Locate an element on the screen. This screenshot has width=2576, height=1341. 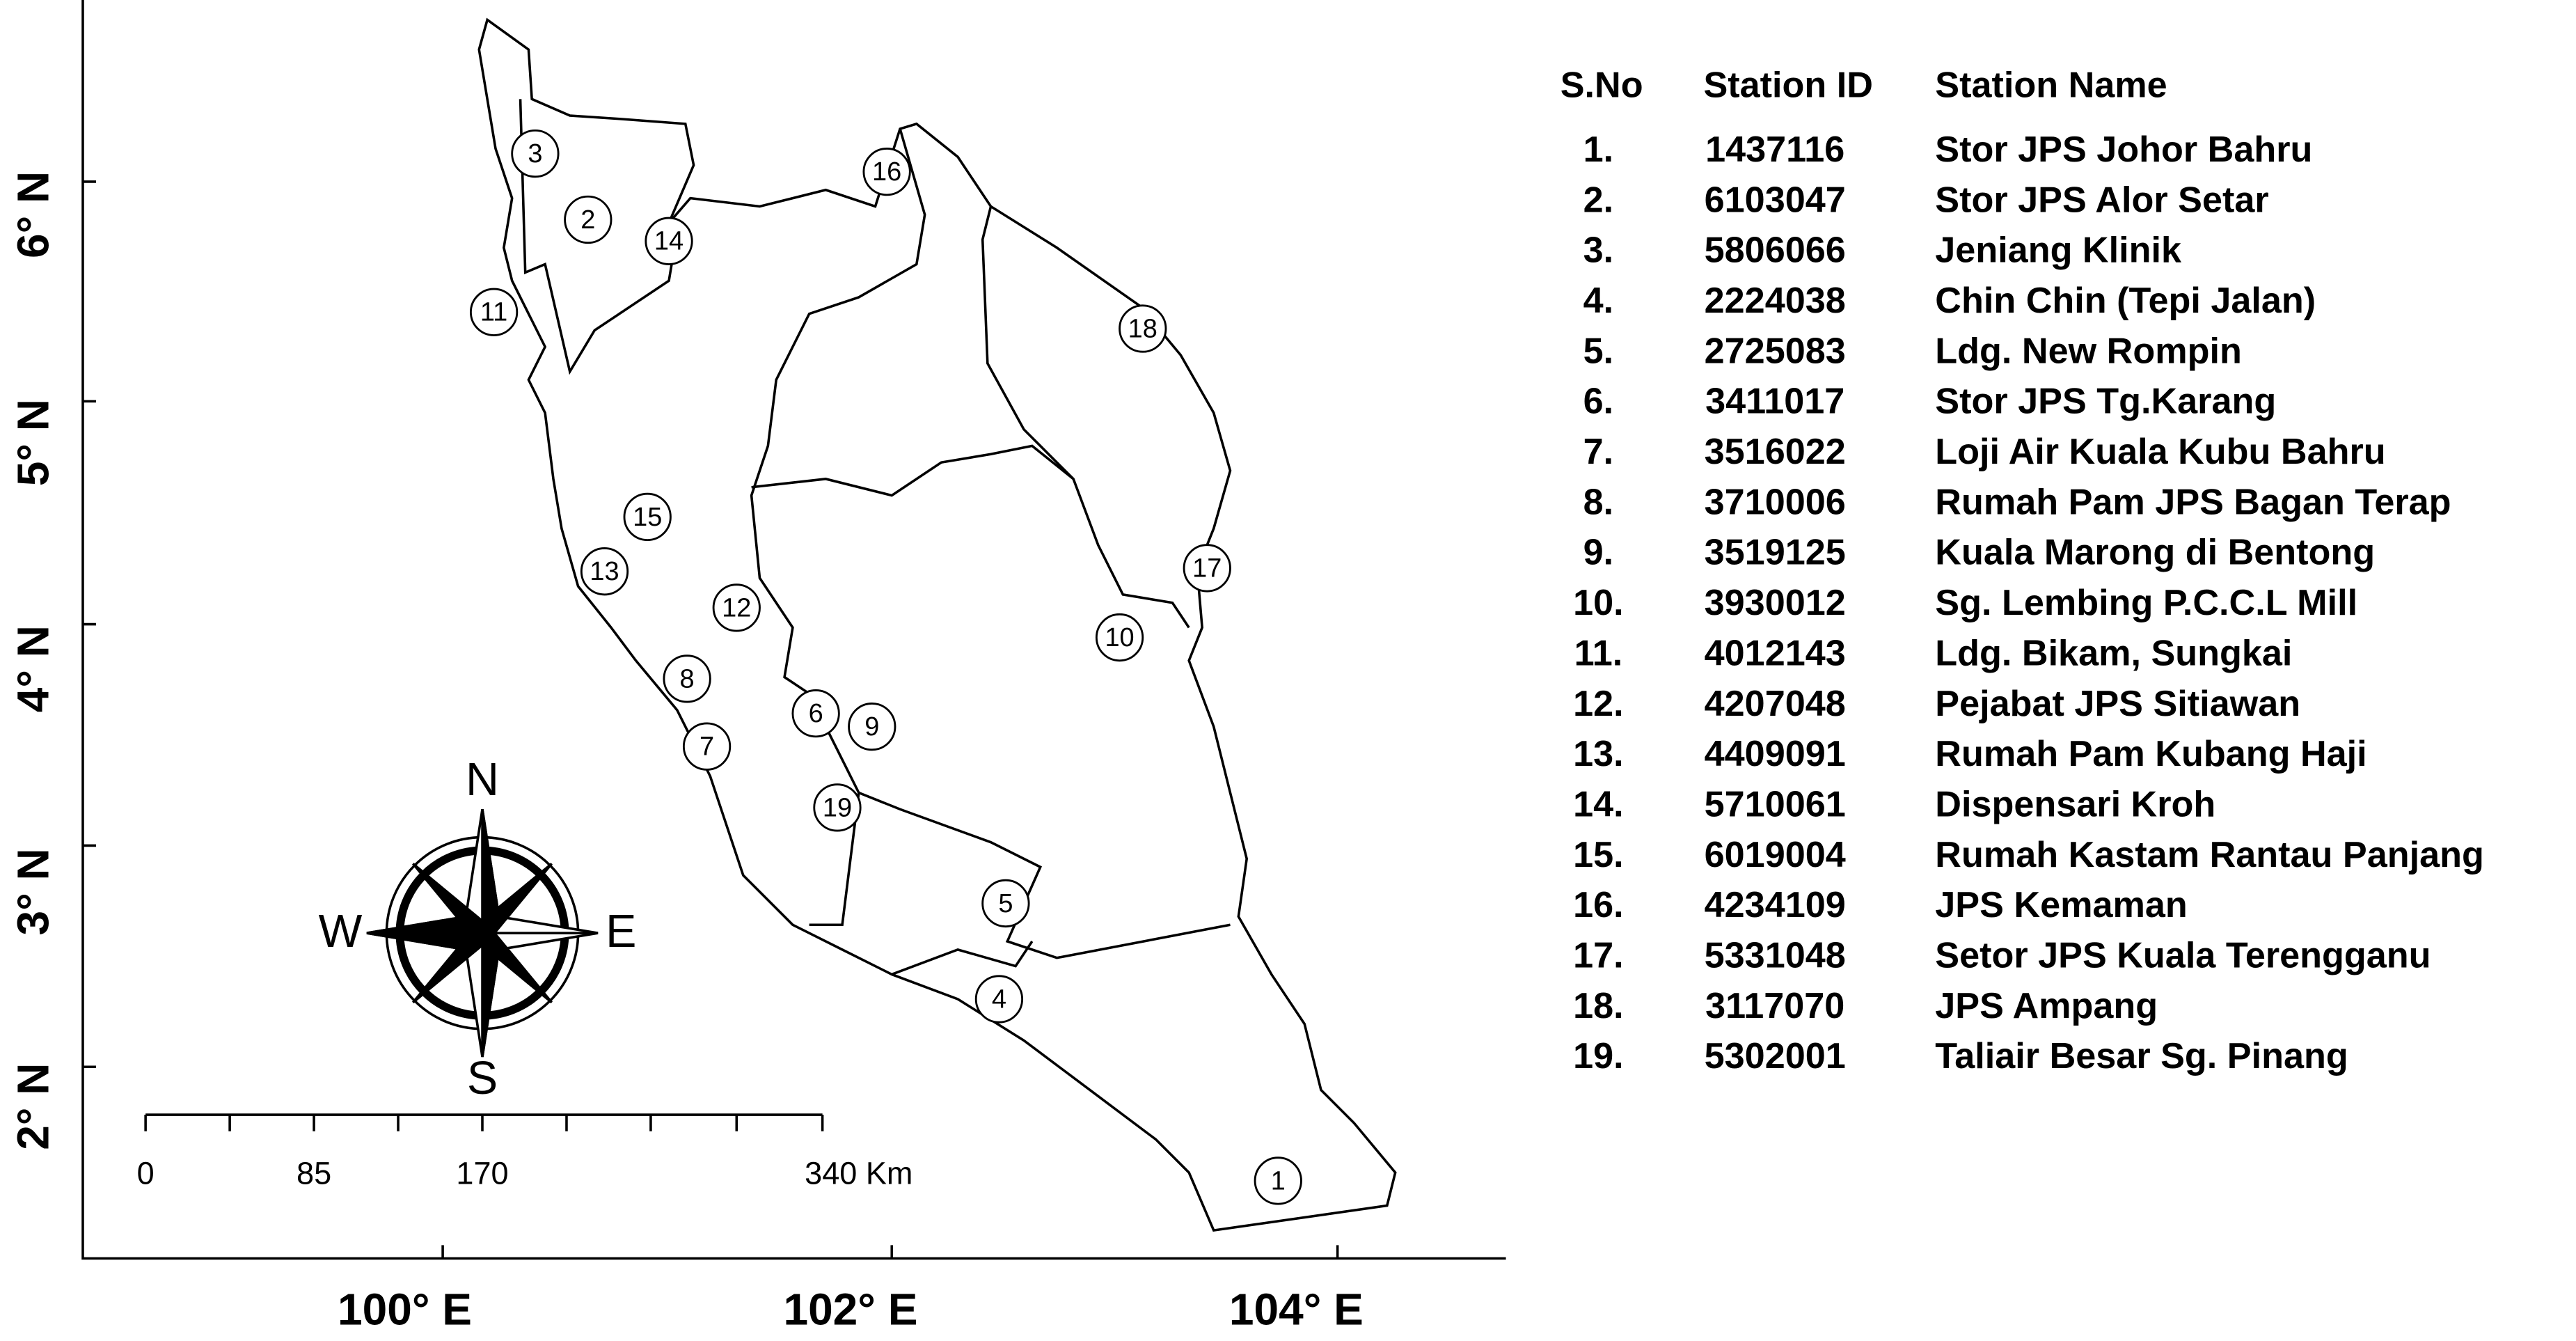
x-axis-label: 100° E is located at coordinates (405, 1310).